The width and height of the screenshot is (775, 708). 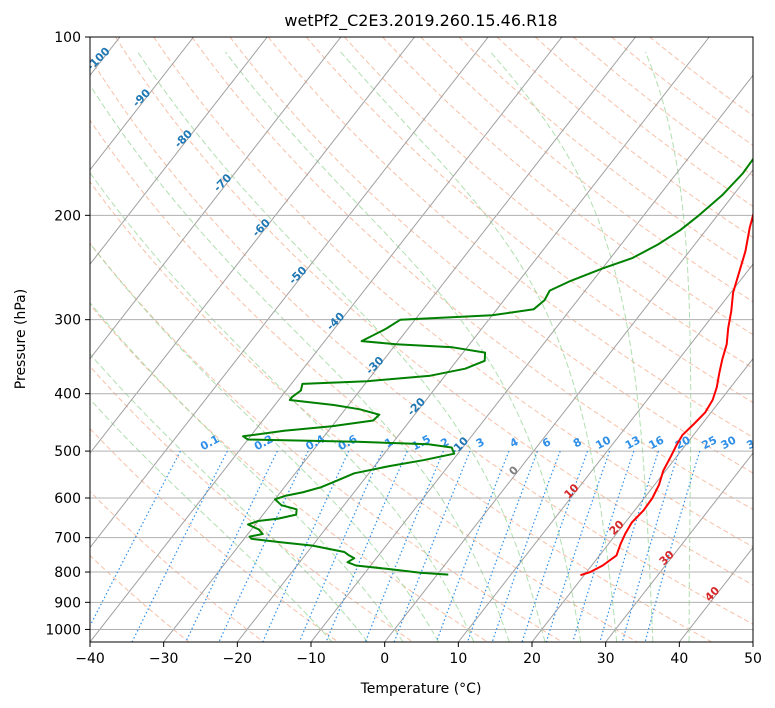 I want to click on isotherm-label: -90, so click(x=141, y=97).